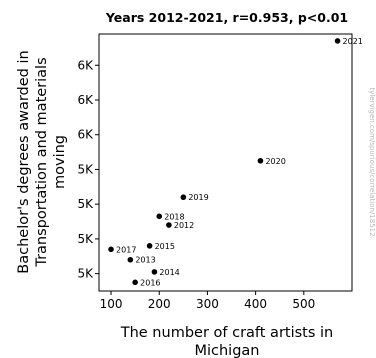  I want to click on chart-title: Years 2012-2021, r=0.953, p<0.01, so click(226, 17).